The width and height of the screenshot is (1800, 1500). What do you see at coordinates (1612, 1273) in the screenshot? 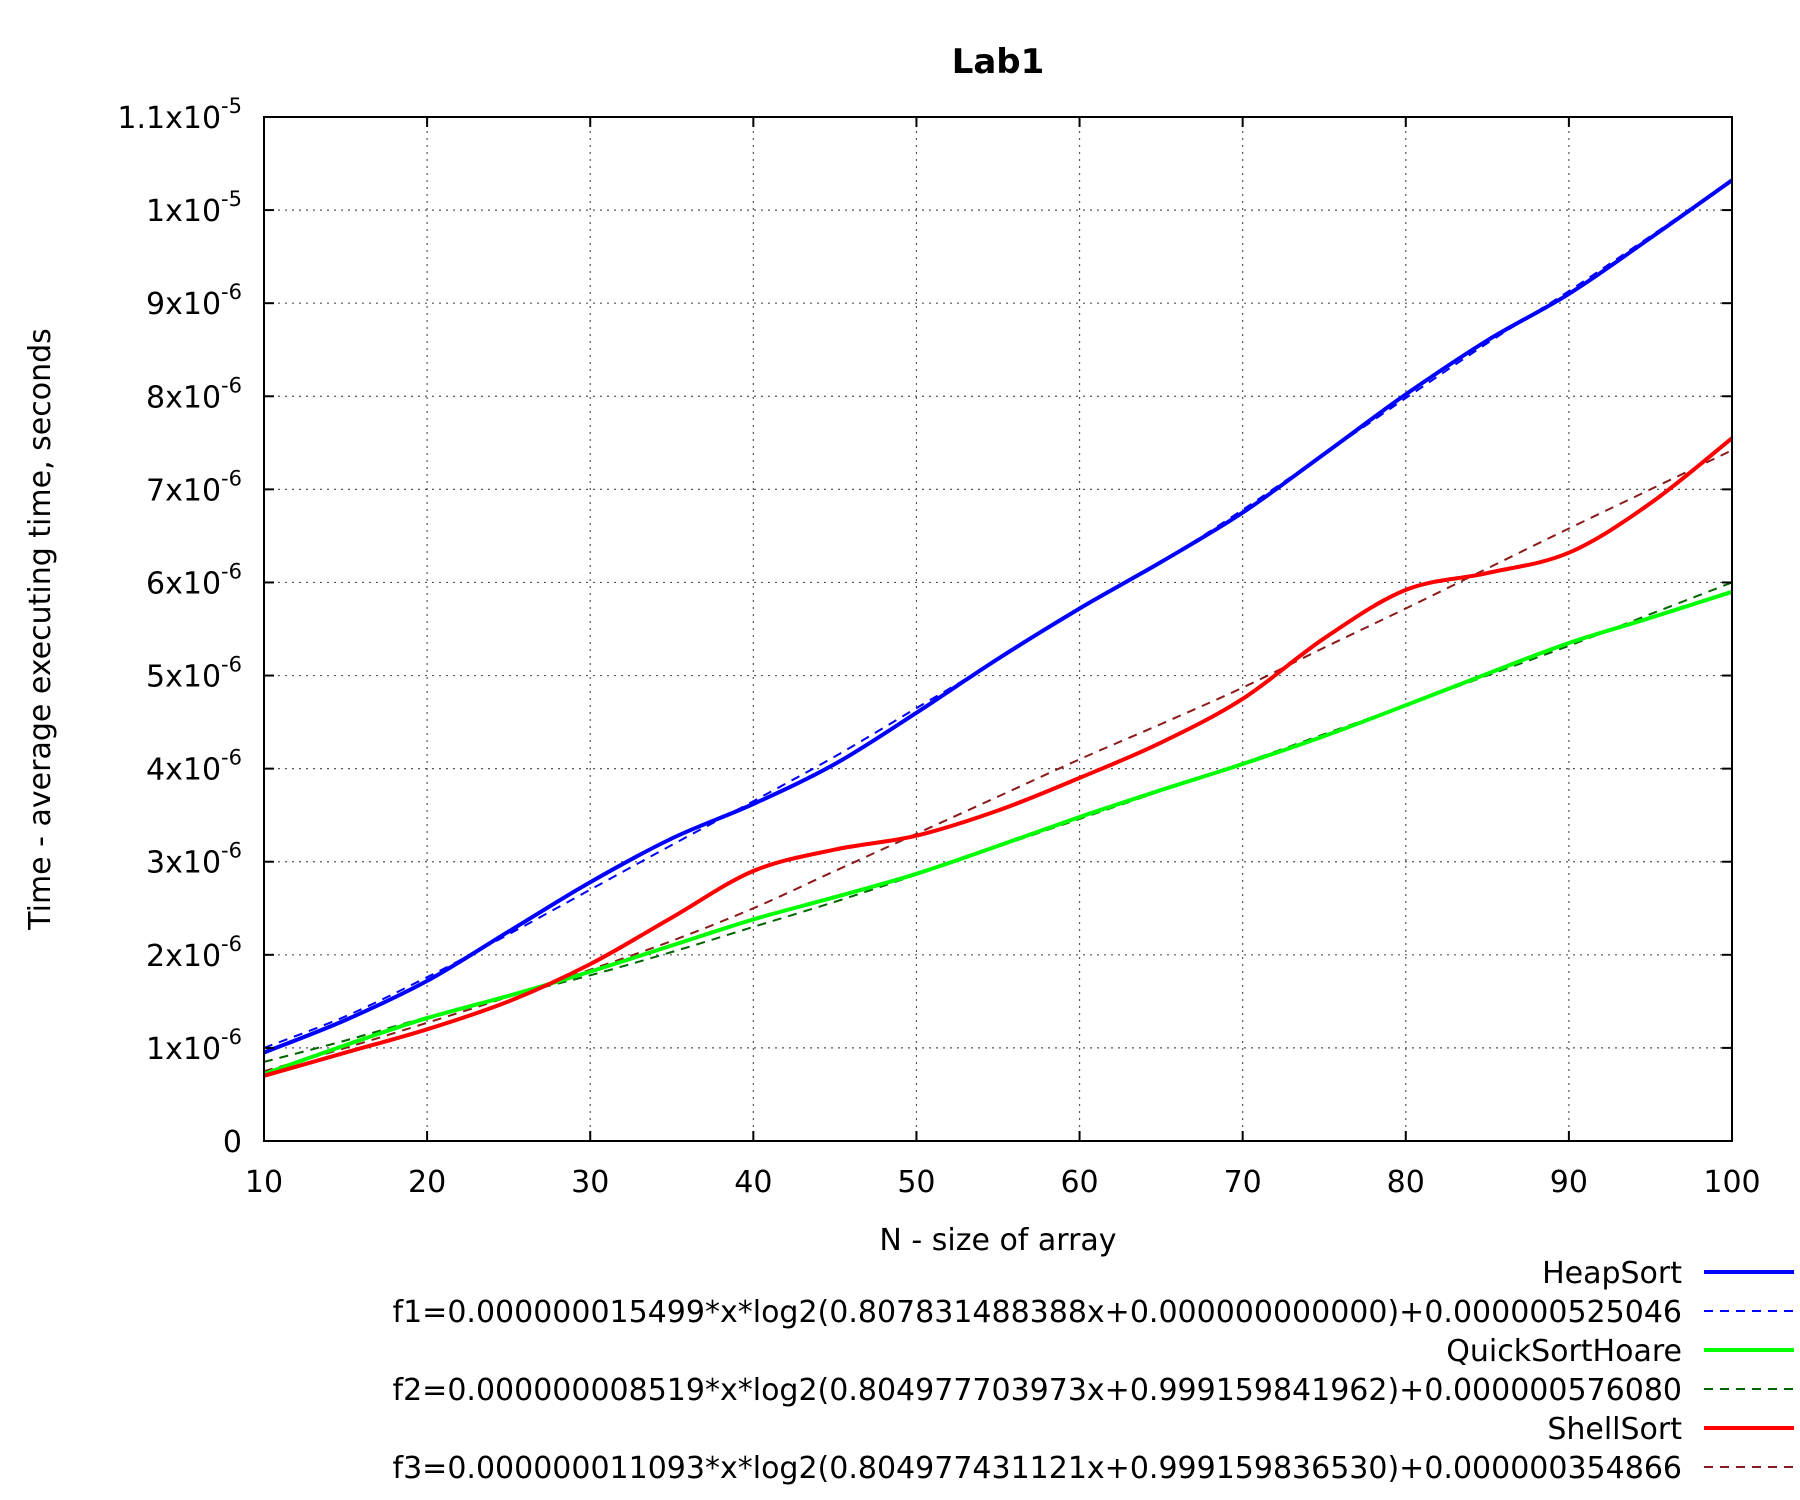
I see `legend-label-0: HeapSort` at bounding box center [1612, 1273].